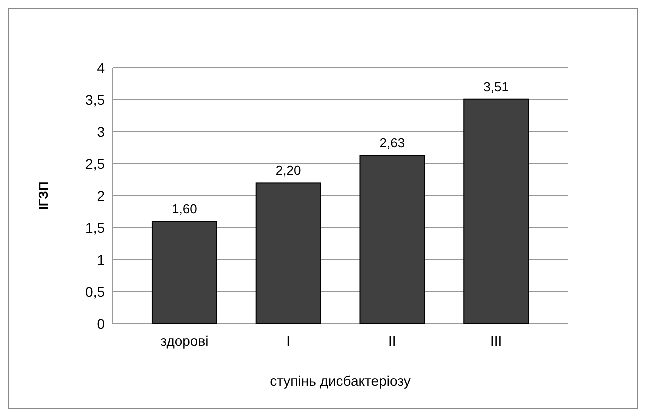 Image resolution: width=646 pixels, height=417 pixels. I want to click on data-label: 2,63, so click(393, 143).